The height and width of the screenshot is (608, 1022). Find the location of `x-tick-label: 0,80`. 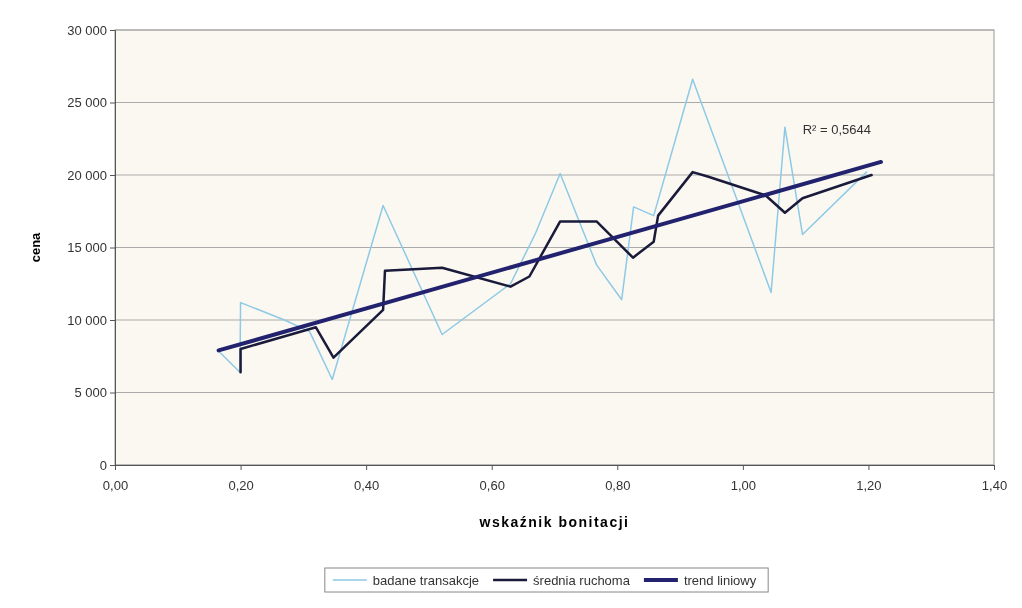

x-tick-label: 0,80 is located at coordinates (618, 485).